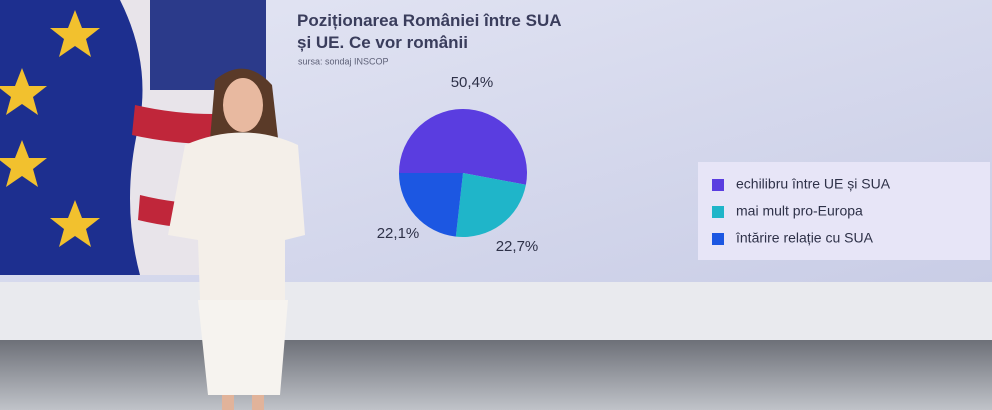 This screenshot has width=992, height=410. Describe the element at coordinates (804, 238) in the screenshot. I see `legend-label: întărire relație cu SUA` at that location.